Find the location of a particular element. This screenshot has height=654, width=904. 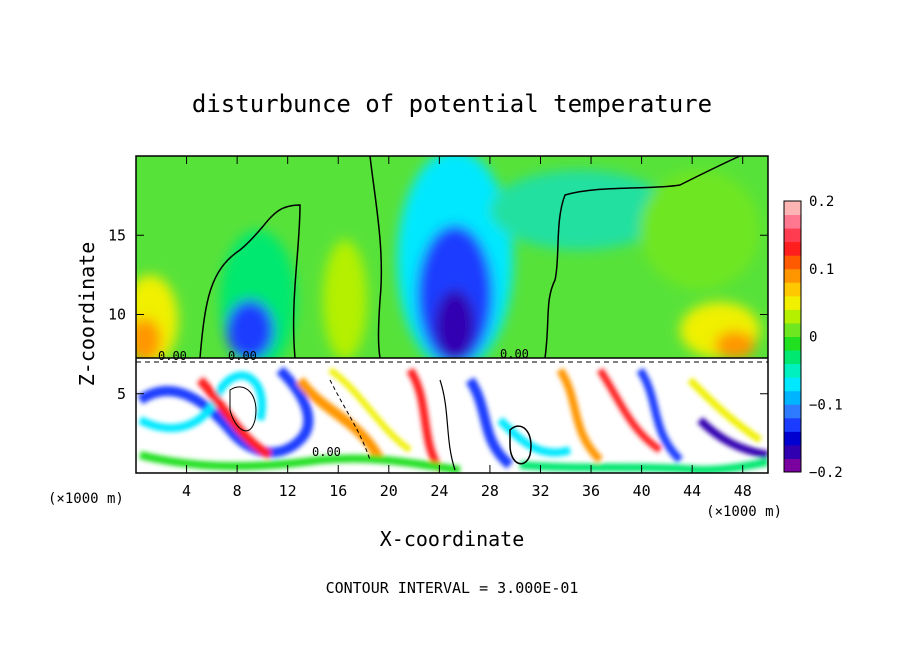

contour-label-4: 0.00 is located at coordinates (326, 452).